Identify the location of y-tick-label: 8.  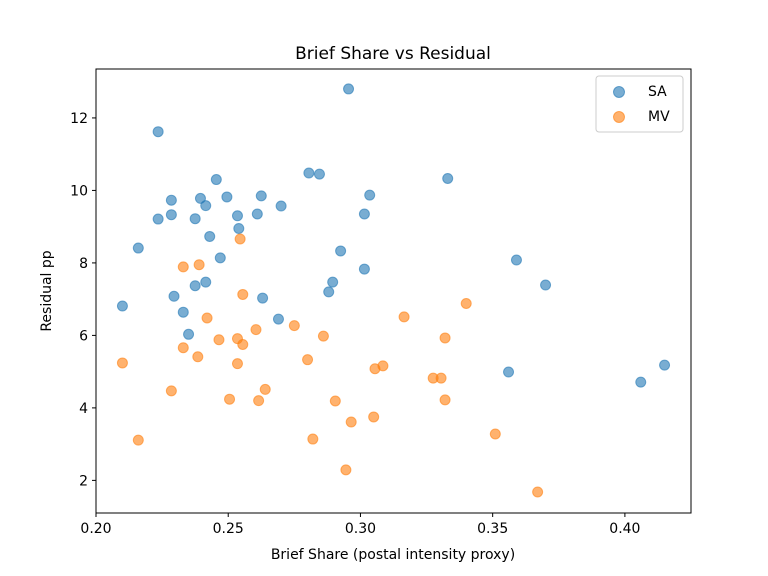
(83, 264).